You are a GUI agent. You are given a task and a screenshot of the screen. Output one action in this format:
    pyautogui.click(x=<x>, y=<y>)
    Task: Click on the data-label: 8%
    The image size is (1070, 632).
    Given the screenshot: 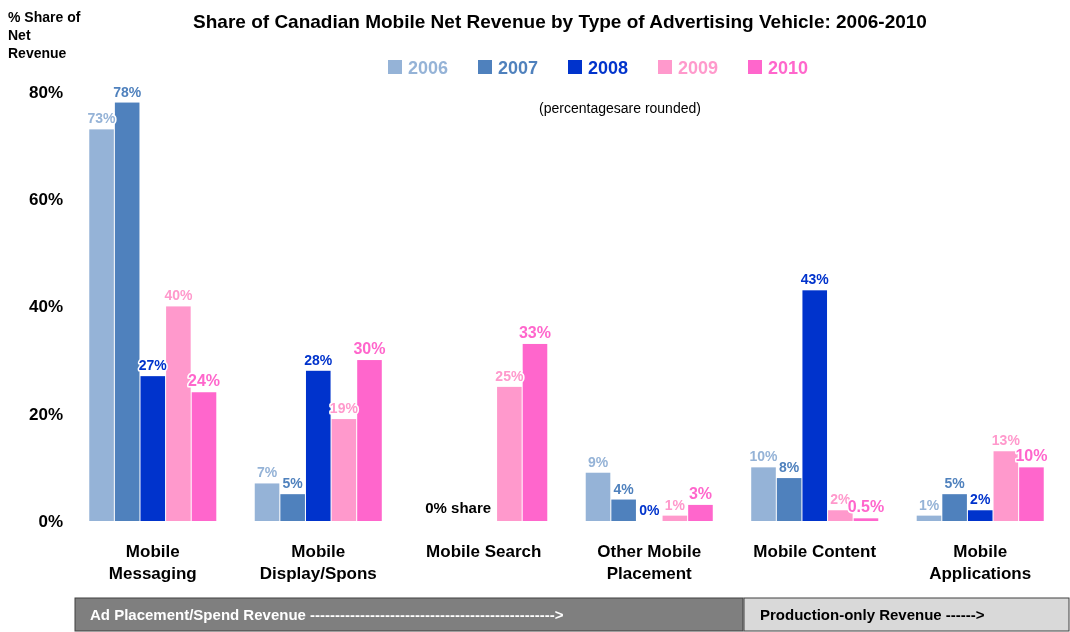 What is the action you would take?
    pyautogui.click(x=789, y=467)
    